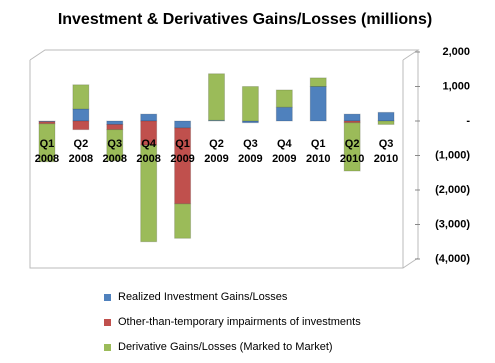 The width and height of the screenshot is (495, 363). I want to click on y-tick-label: 2,000, so click(456, 52).